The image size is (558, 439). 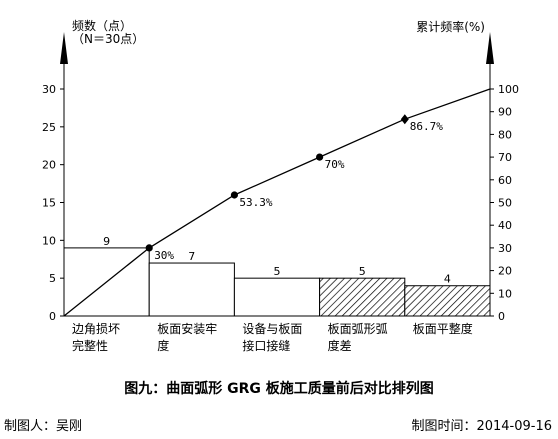 What do you see at coordinates (49, 89) in the screenshot?
I see `left-tick-label: 30` at bounding box center [49, 89].